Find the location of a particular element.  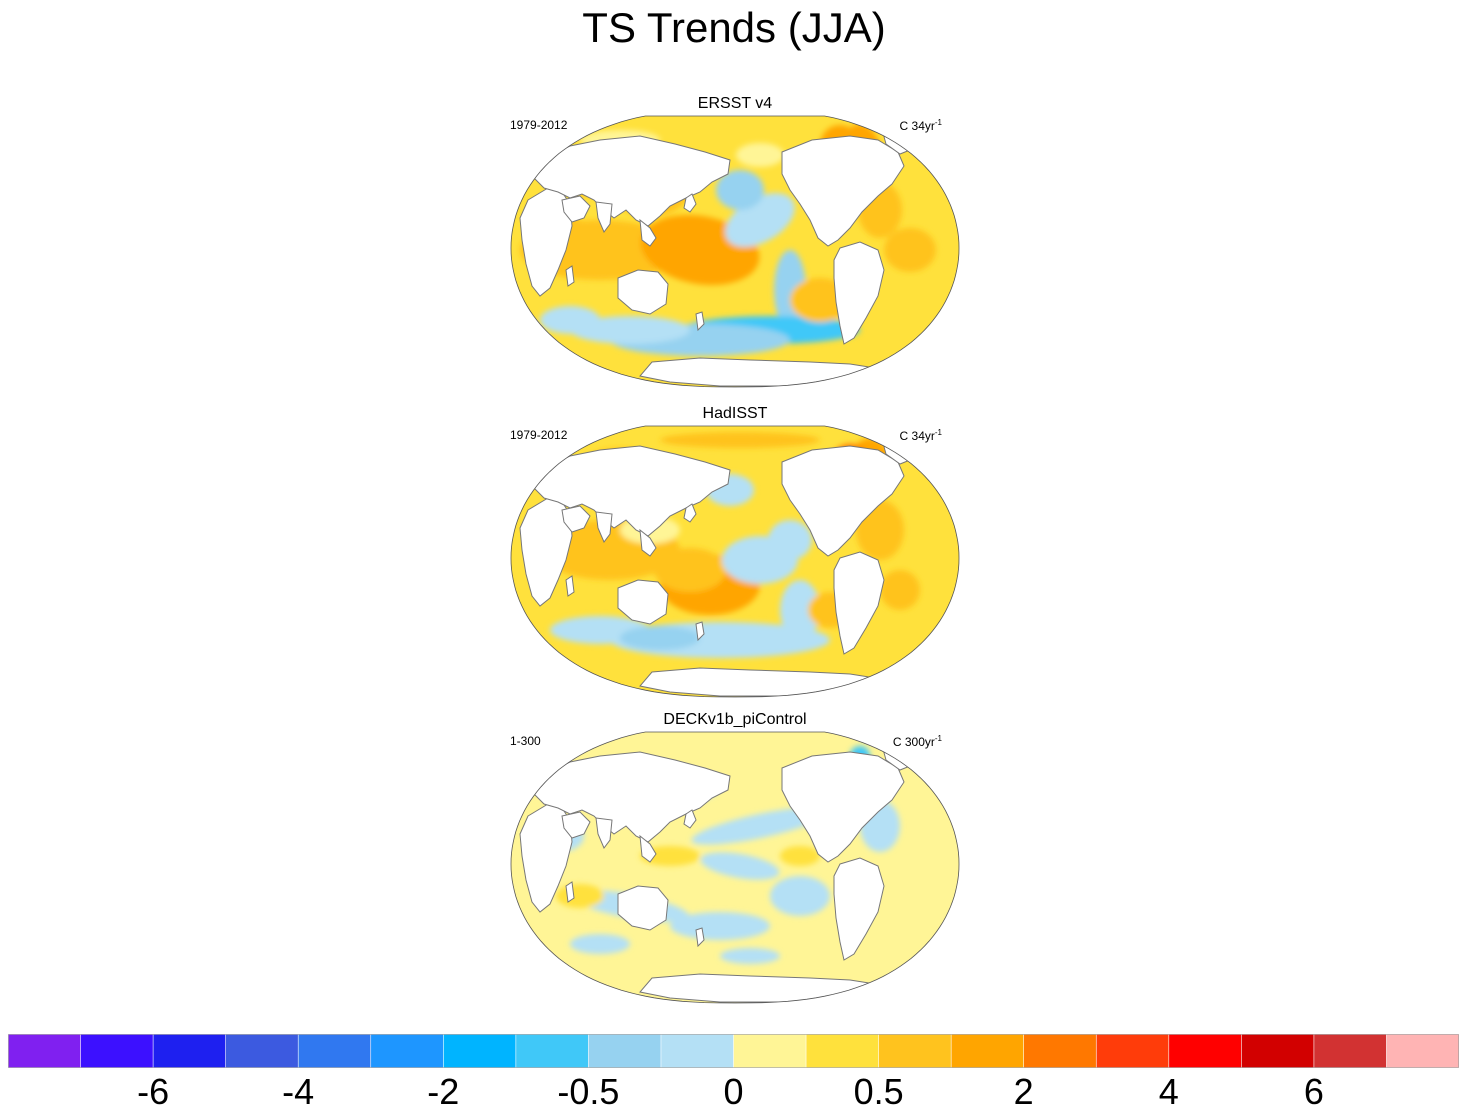

figure-title: TS Trends (JJA) is located at coordinates (734, 27).